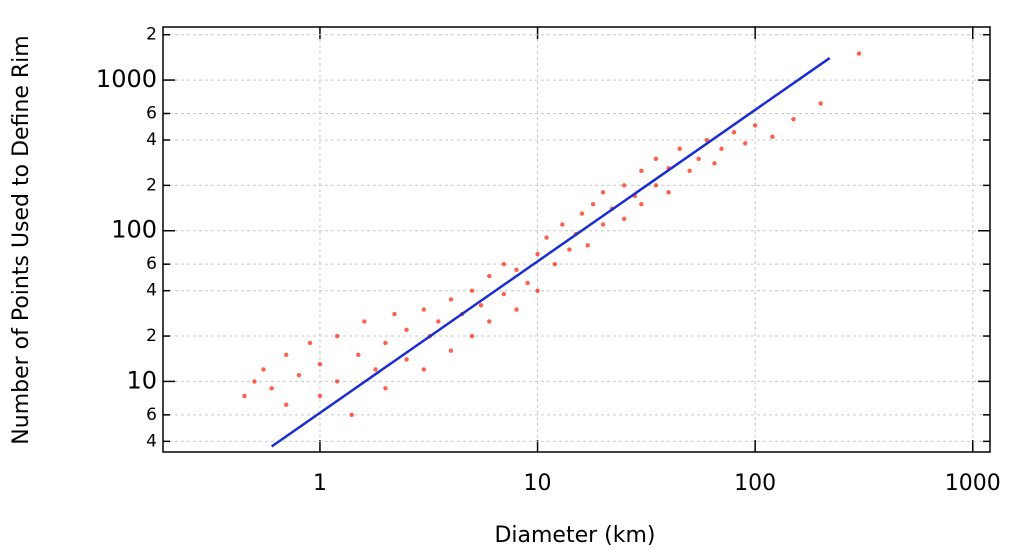 This screenshot has height=552, width=1011. Describe the element at coordinates (538, 483) in the screenshot. I see `x-tick-label: 10` at that location.